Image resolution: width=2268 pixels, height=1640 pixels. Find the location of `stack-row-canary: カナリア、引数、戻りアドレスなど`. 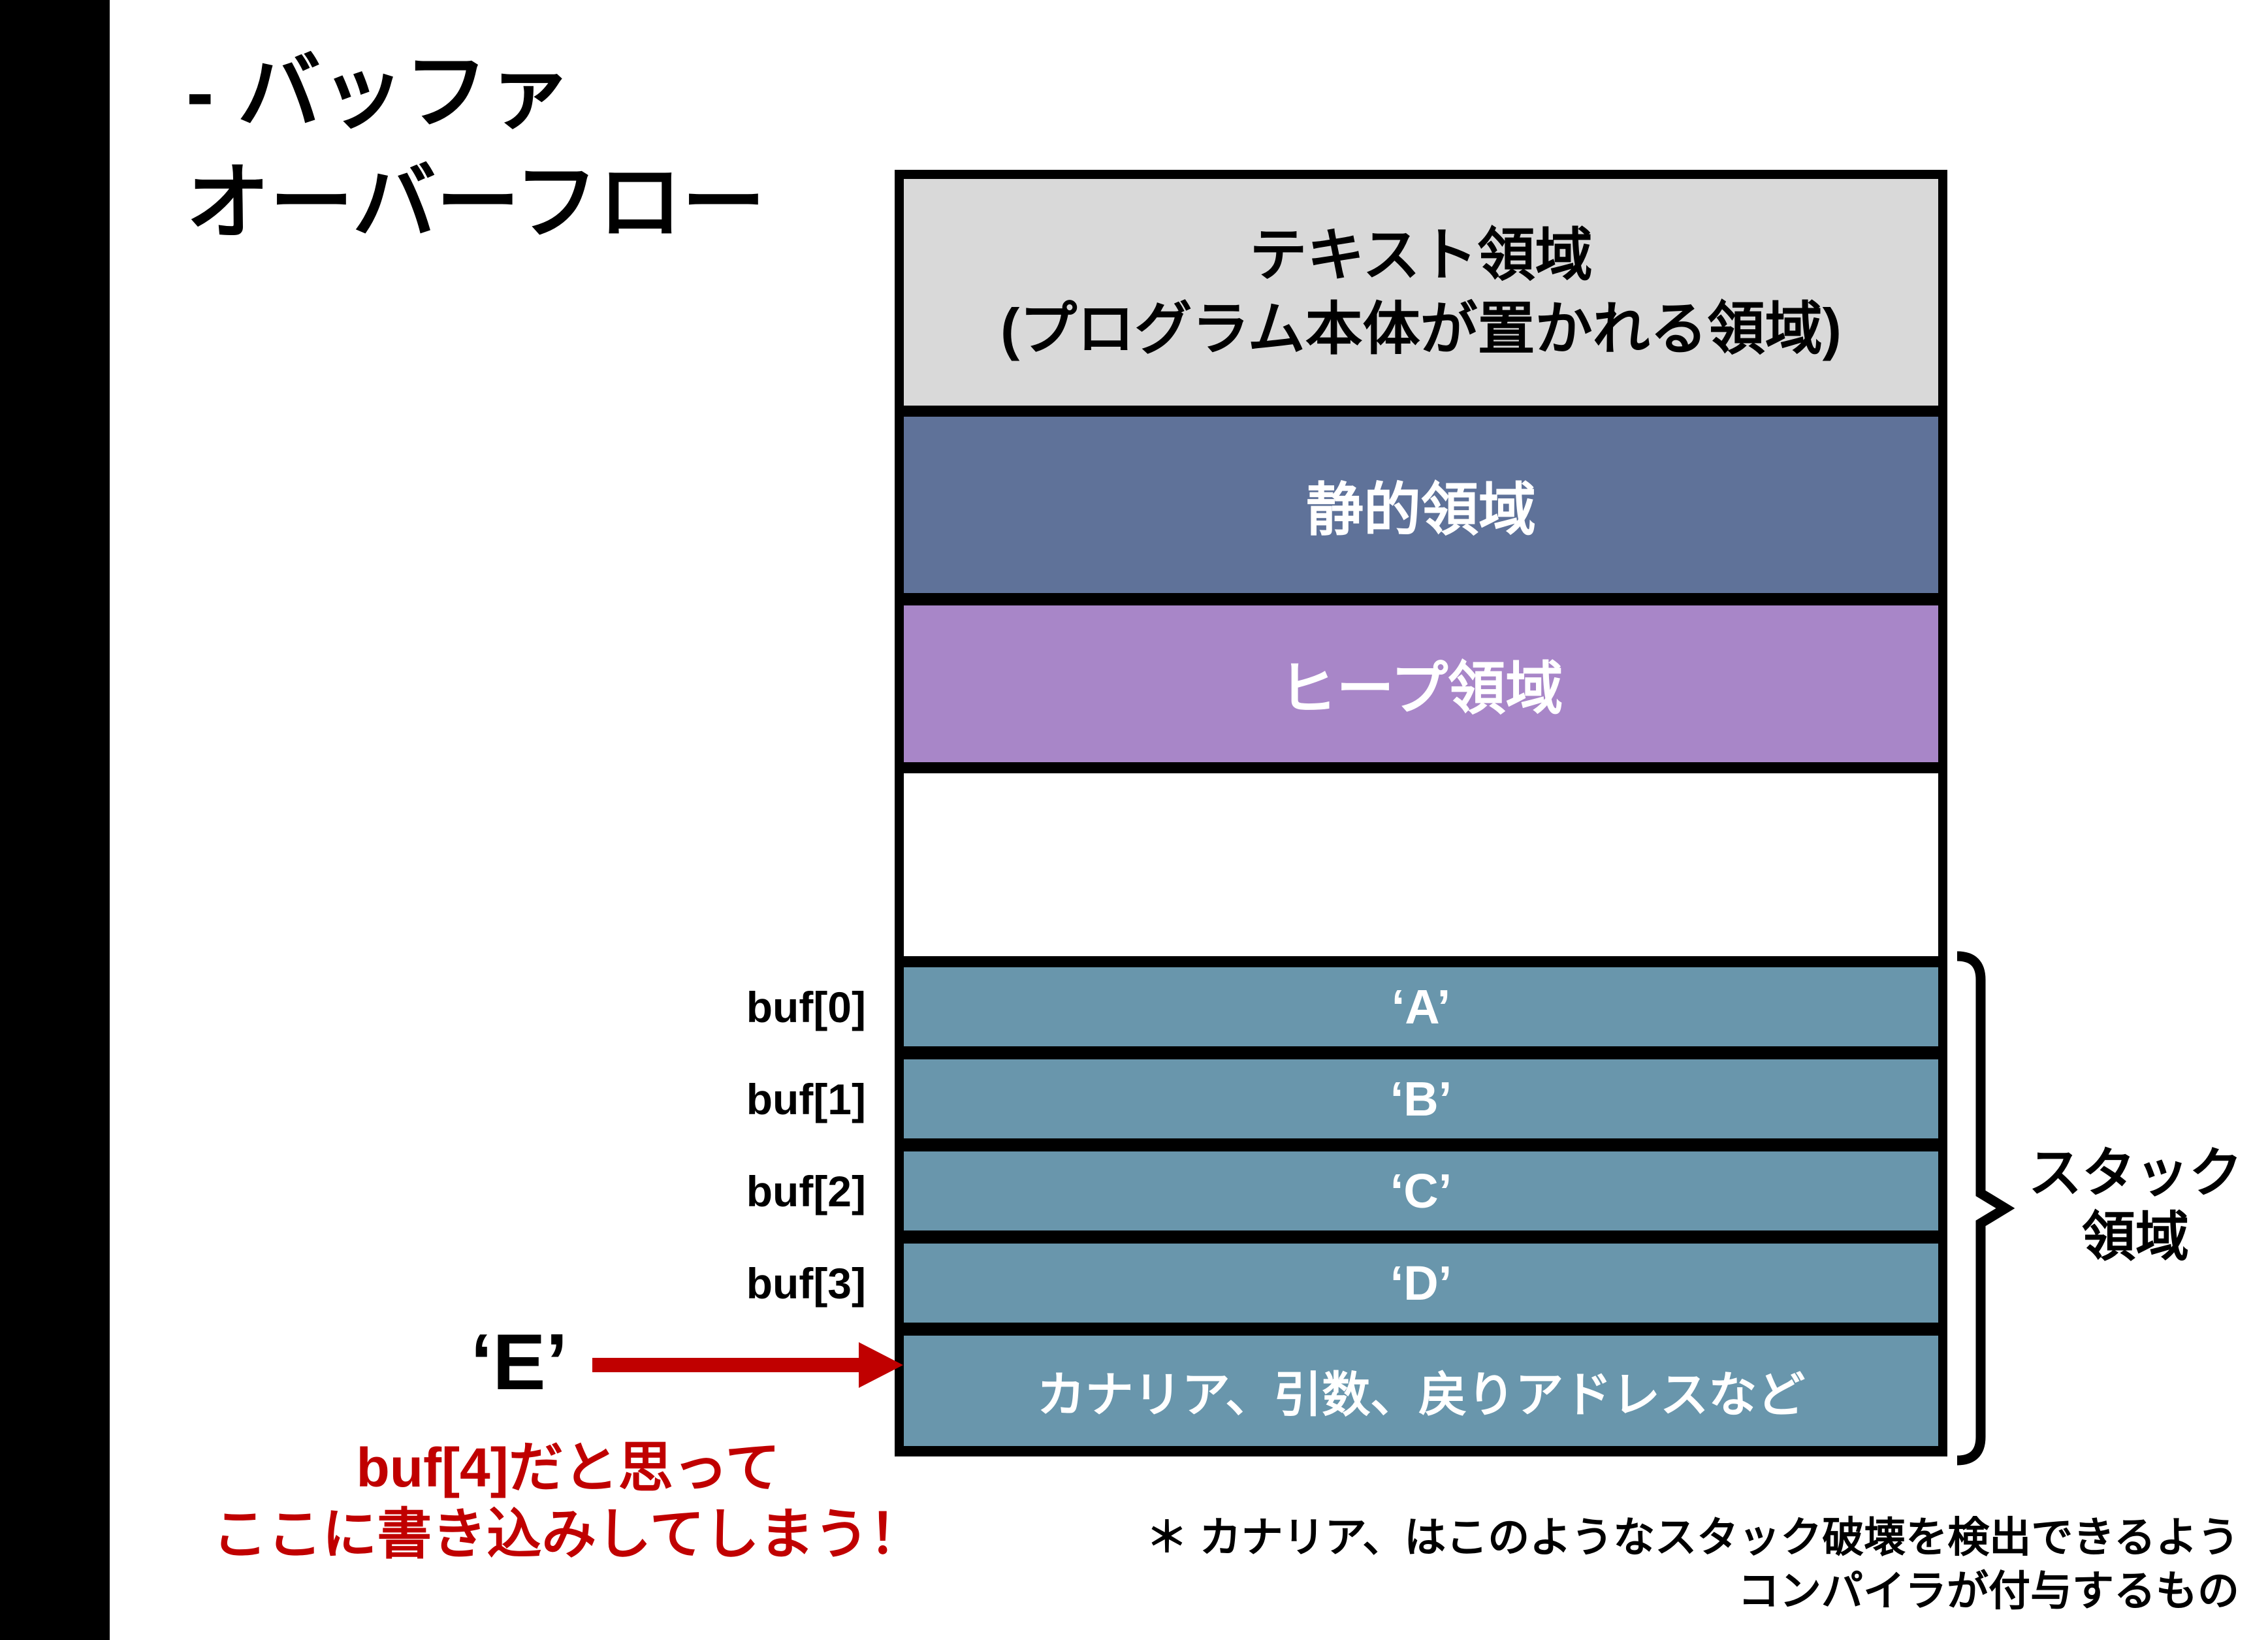

stack-row-canary: カナリア、引数、戻りアドレスなど is located at coordinates (1421, 1391).